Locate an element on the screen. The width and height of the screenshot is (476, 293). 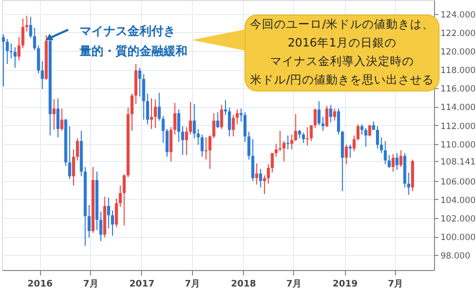
x-tick-label: 2018 is located at coordinates (243, 285).